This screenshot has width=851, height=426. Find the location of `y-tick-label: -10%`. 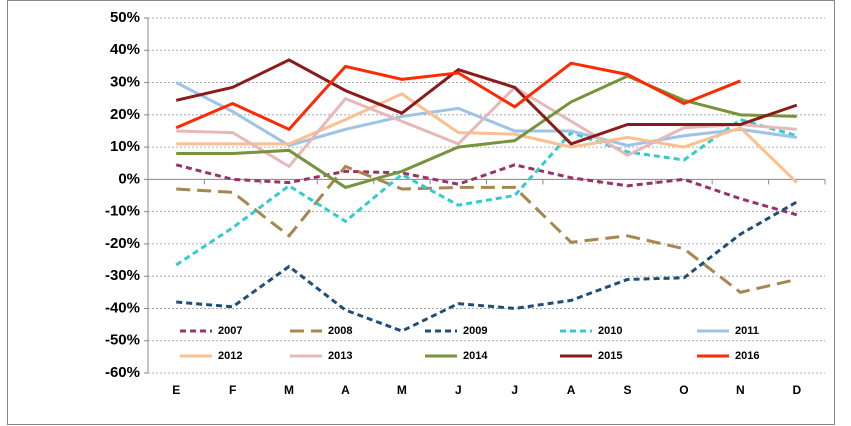

y-tick-label: -10% is located at coordinates (122, 211).